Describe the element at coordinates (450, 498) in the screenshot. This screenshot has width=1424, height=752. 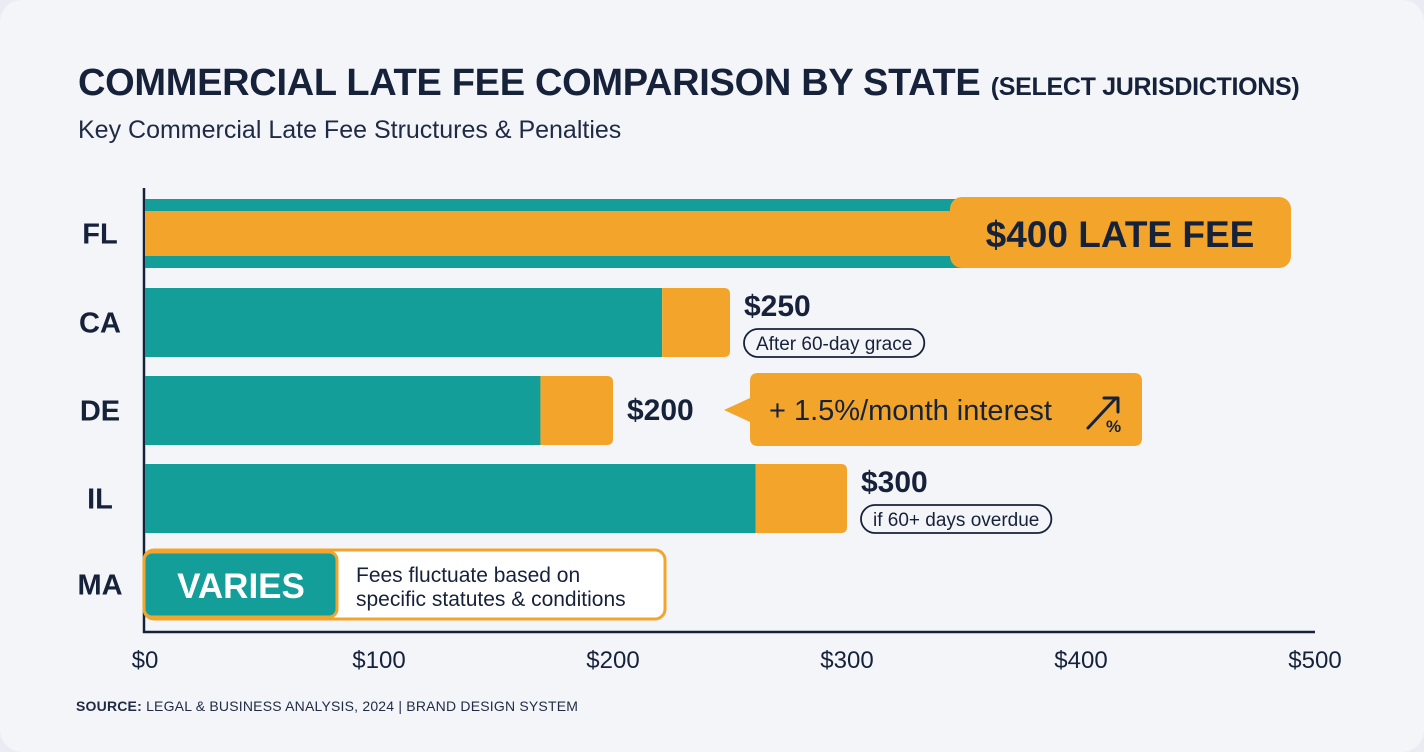
I see `bar-il-teal` at that location.